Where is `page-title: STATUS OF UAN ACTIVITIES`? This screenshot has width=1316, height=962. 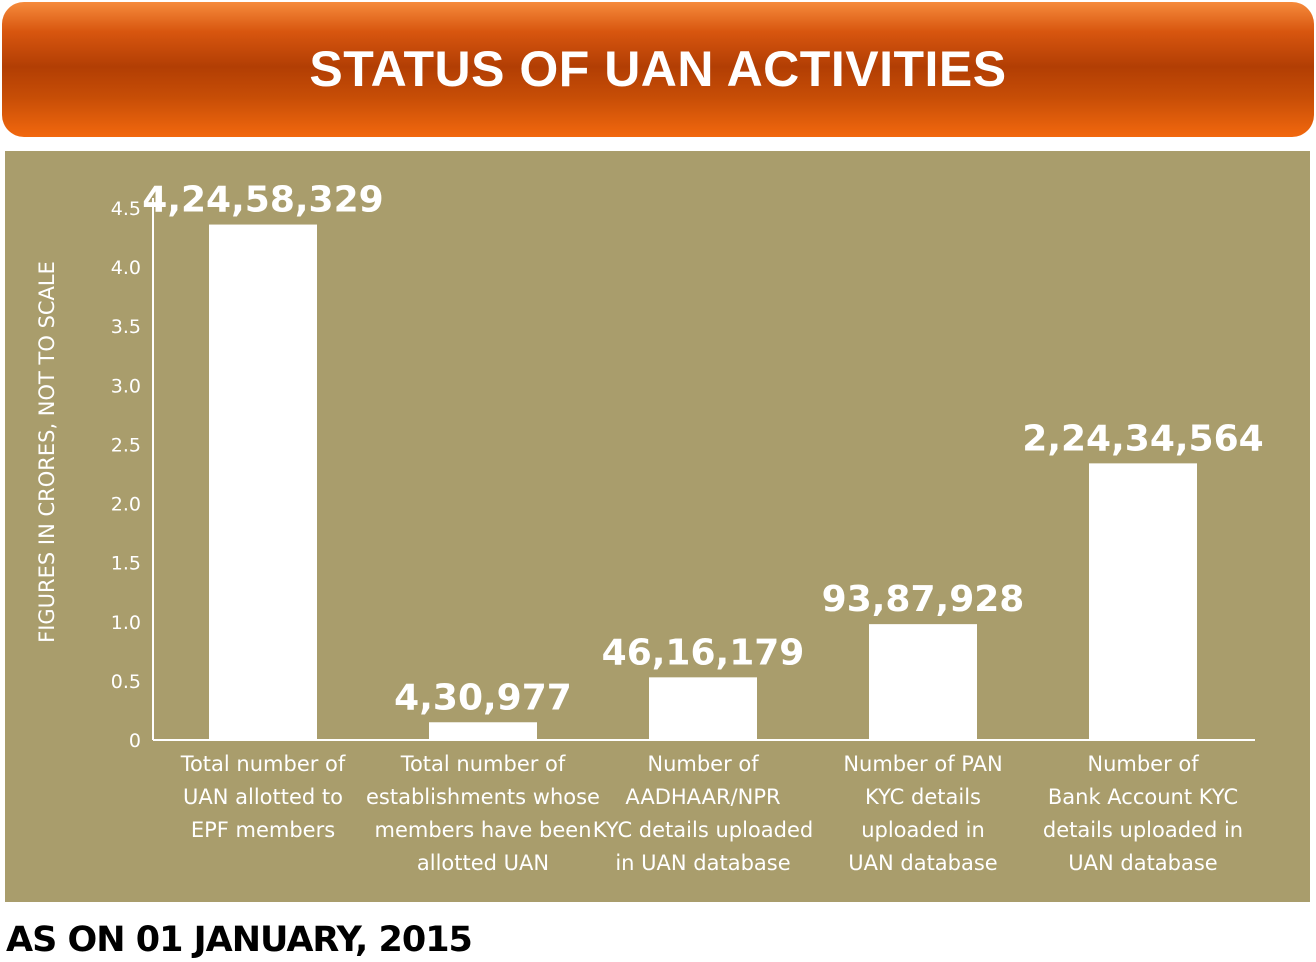
page-title: STATUS OF UAN ACTIVITIES is located at coordinates (658, 69).